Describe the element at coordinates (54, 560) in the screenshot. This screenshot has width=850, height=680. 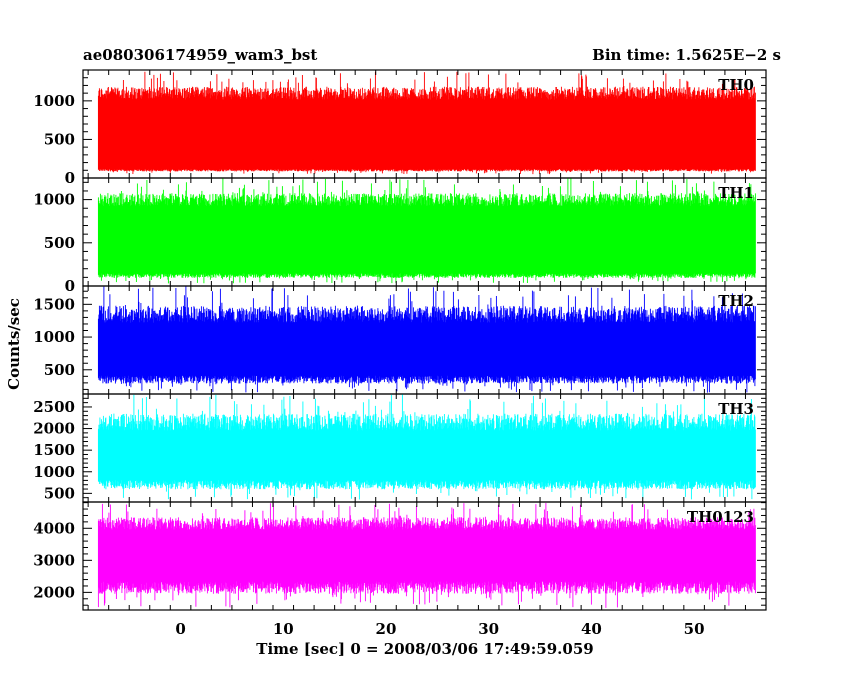
I see `y-tick-label: 3000` at that location.